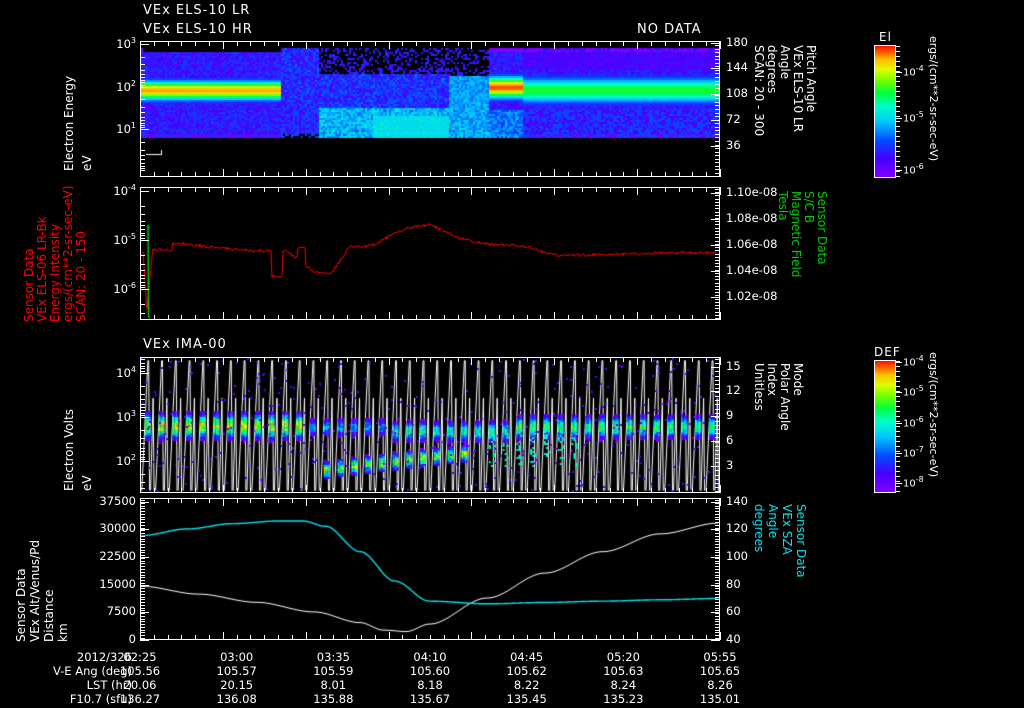 The image size is (1024, 708). Describe the element at coordinates (720, 671) in the screenshot. I see `bottom-value-r1-c6: 105.65` at that location.